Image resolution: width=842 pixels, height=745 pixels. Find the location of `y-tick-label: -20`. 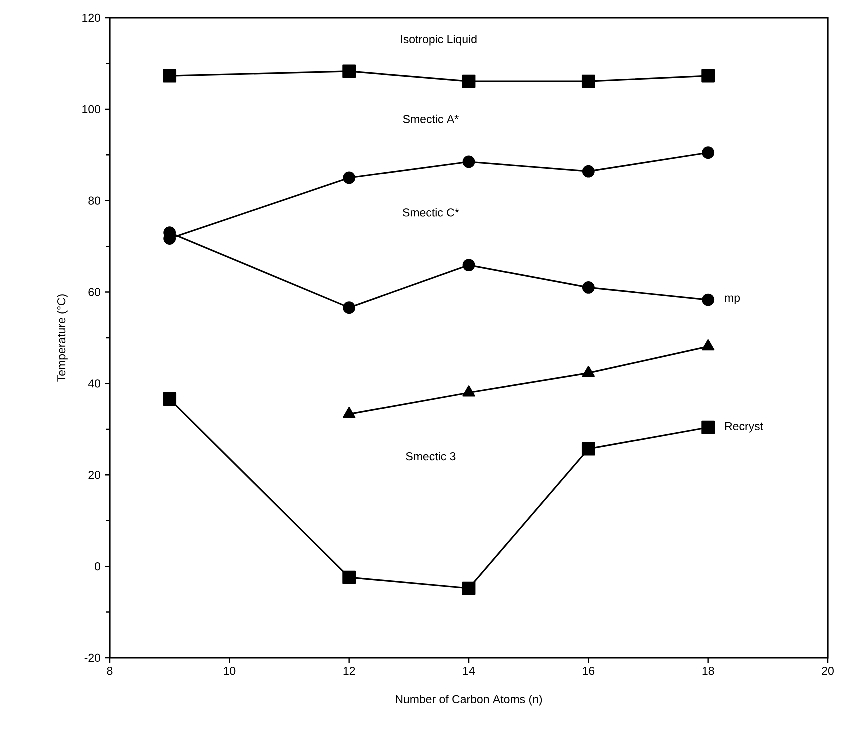

y-tick-label: -20 is located at coordinates (92, 658).